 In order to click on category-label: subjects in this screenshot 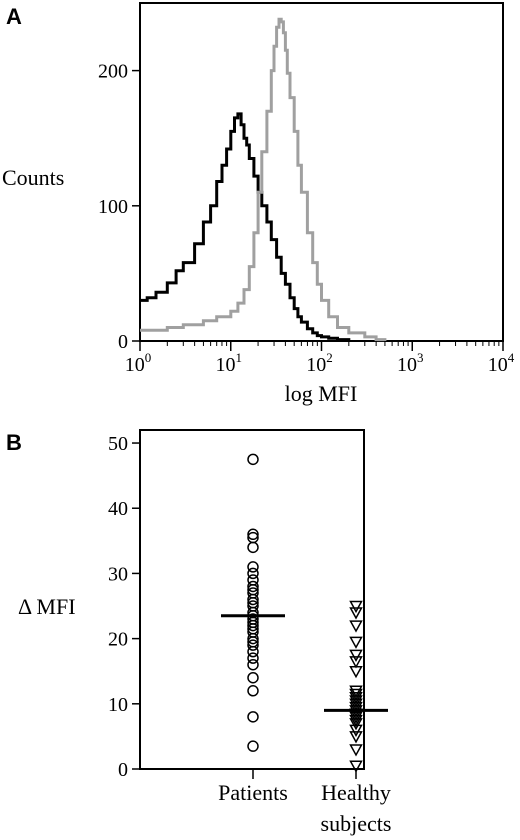, I will do `click(356, 823)`.